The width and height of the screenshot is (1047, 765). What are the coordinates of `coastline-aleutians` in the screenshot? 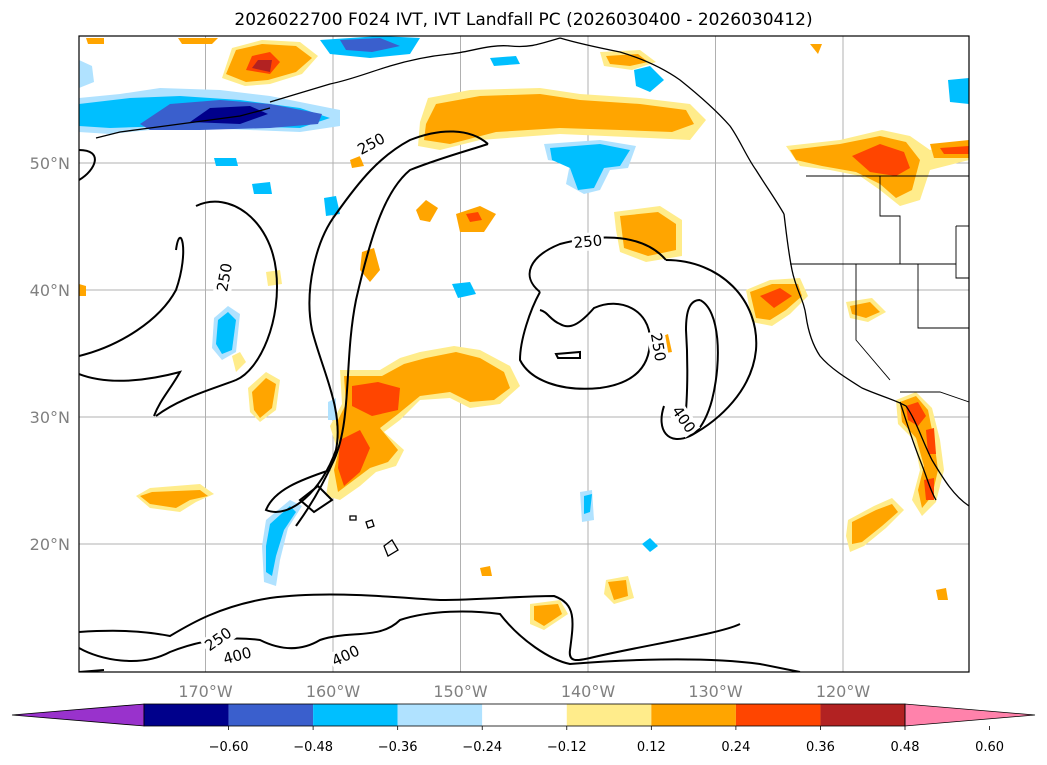 It's located at (183, 123).